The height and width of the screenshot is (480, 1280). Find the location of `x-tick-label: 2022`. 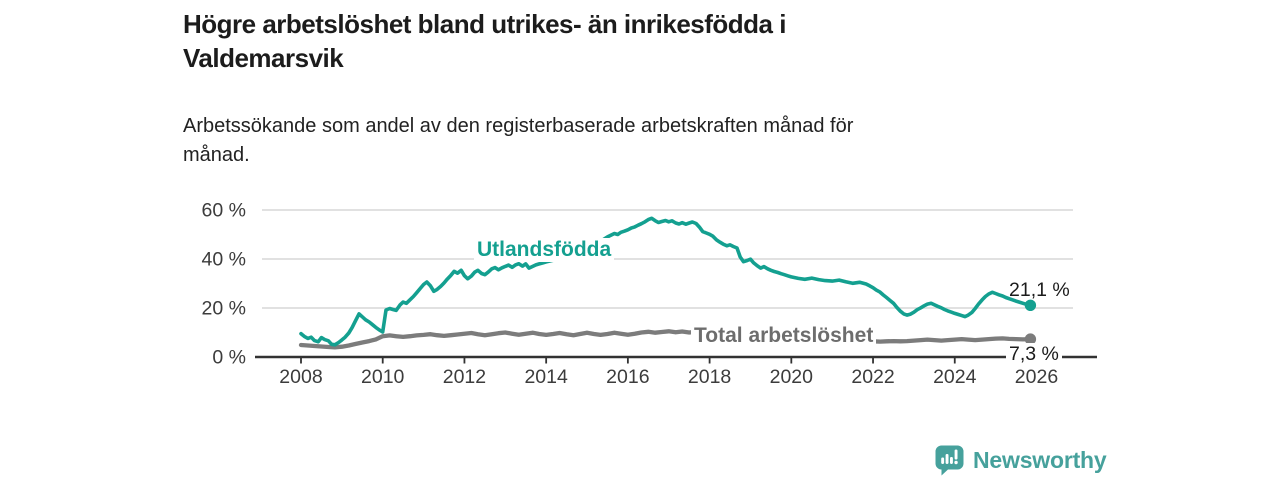

x-tick-label: 2022 is located at coordinates (872, 377).